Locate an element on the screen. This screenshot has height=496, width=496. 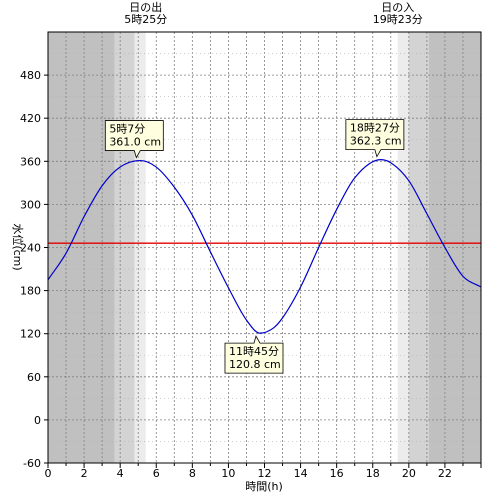
x-tick-label: 12 is located at coordinates (265, 473).